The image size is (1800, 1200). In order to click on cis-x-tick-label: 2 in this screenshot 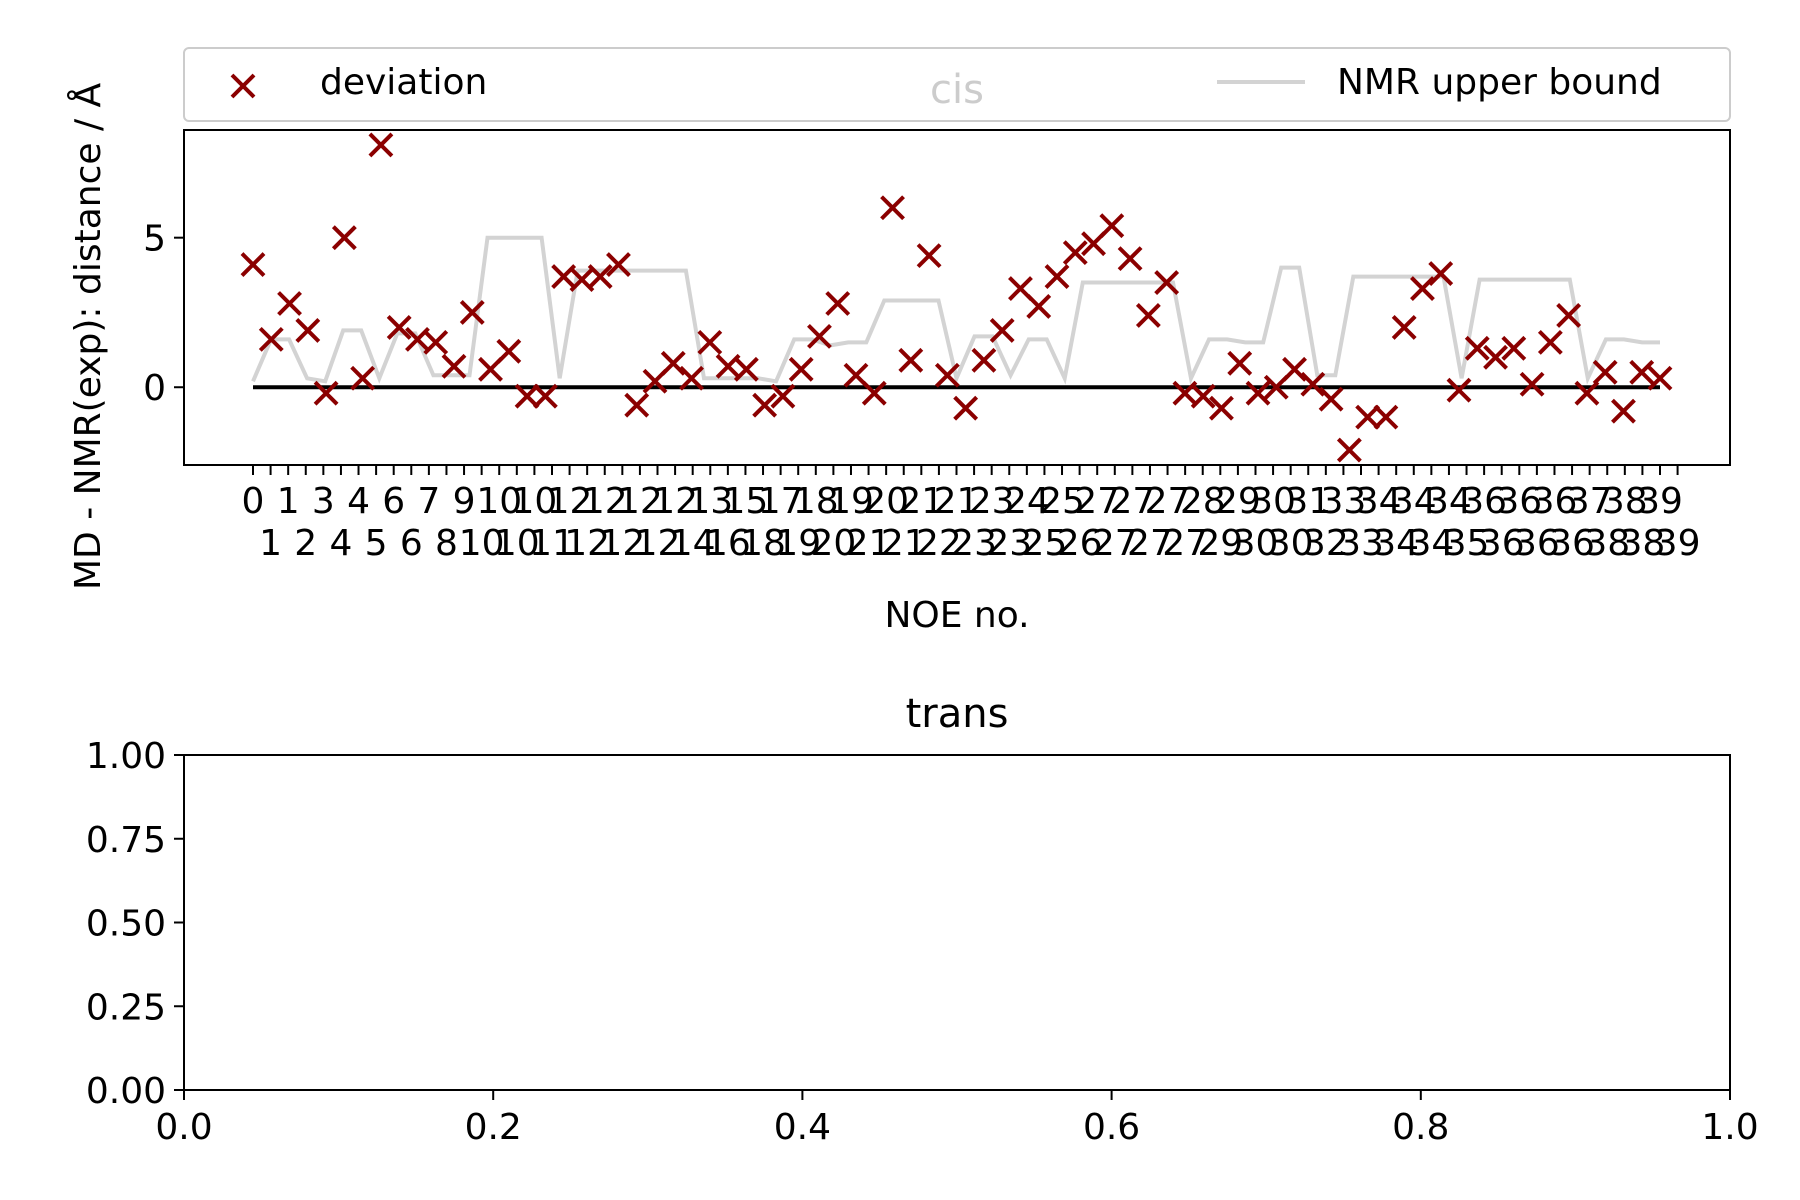, I will do `click(305, 543)`.